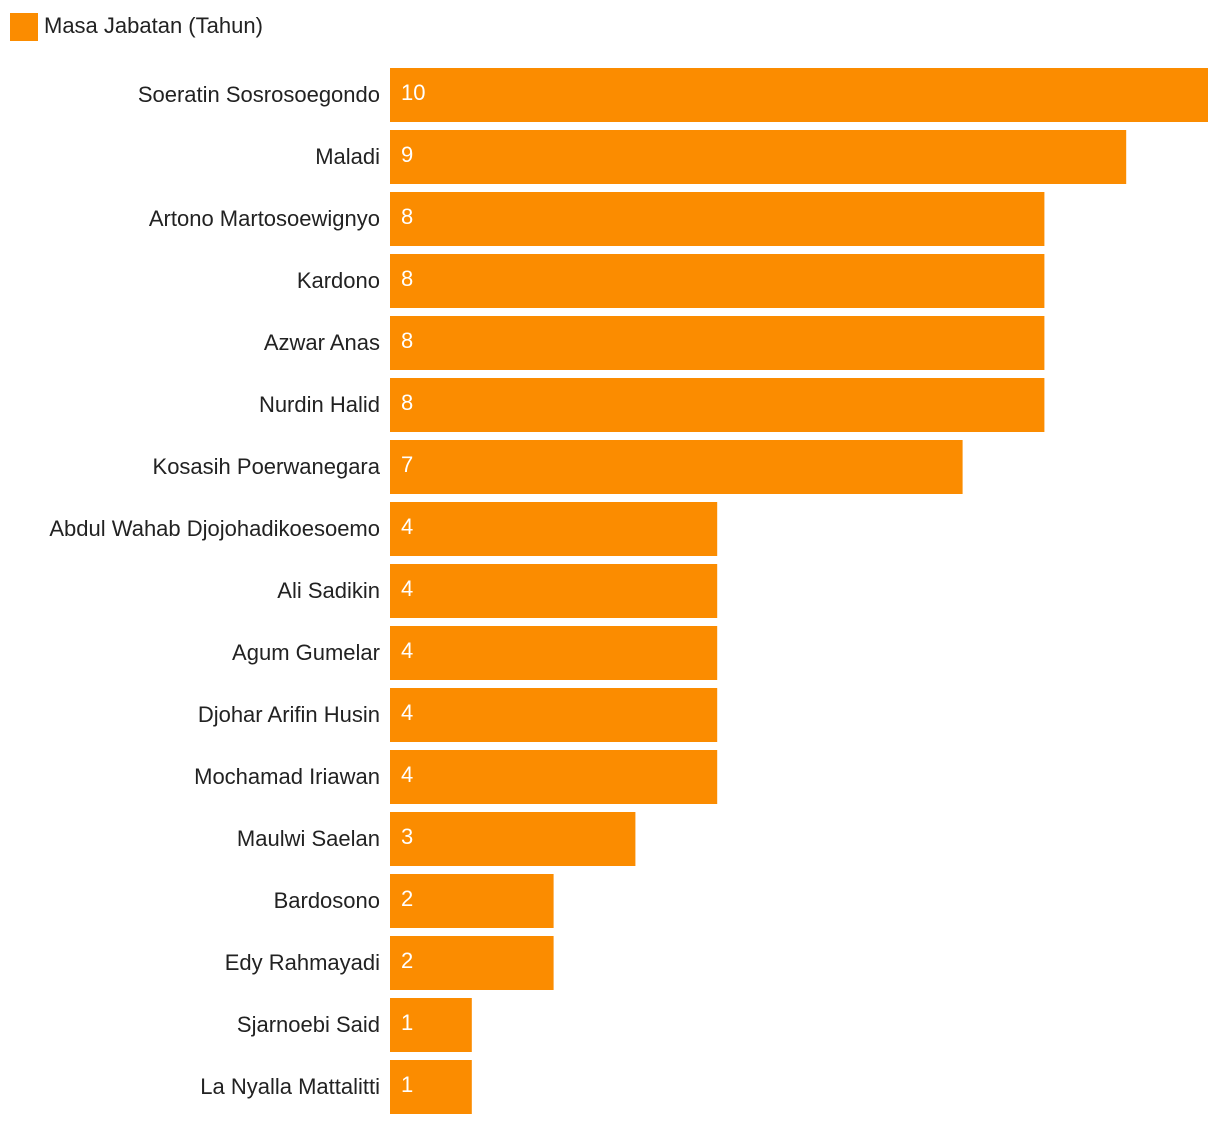 This screenshot has height=1131, width=1220. Describe the element at coordinates (290, 1086) in the screenshot. I see `category-label: La Nyalla Mattalitti` at that location.